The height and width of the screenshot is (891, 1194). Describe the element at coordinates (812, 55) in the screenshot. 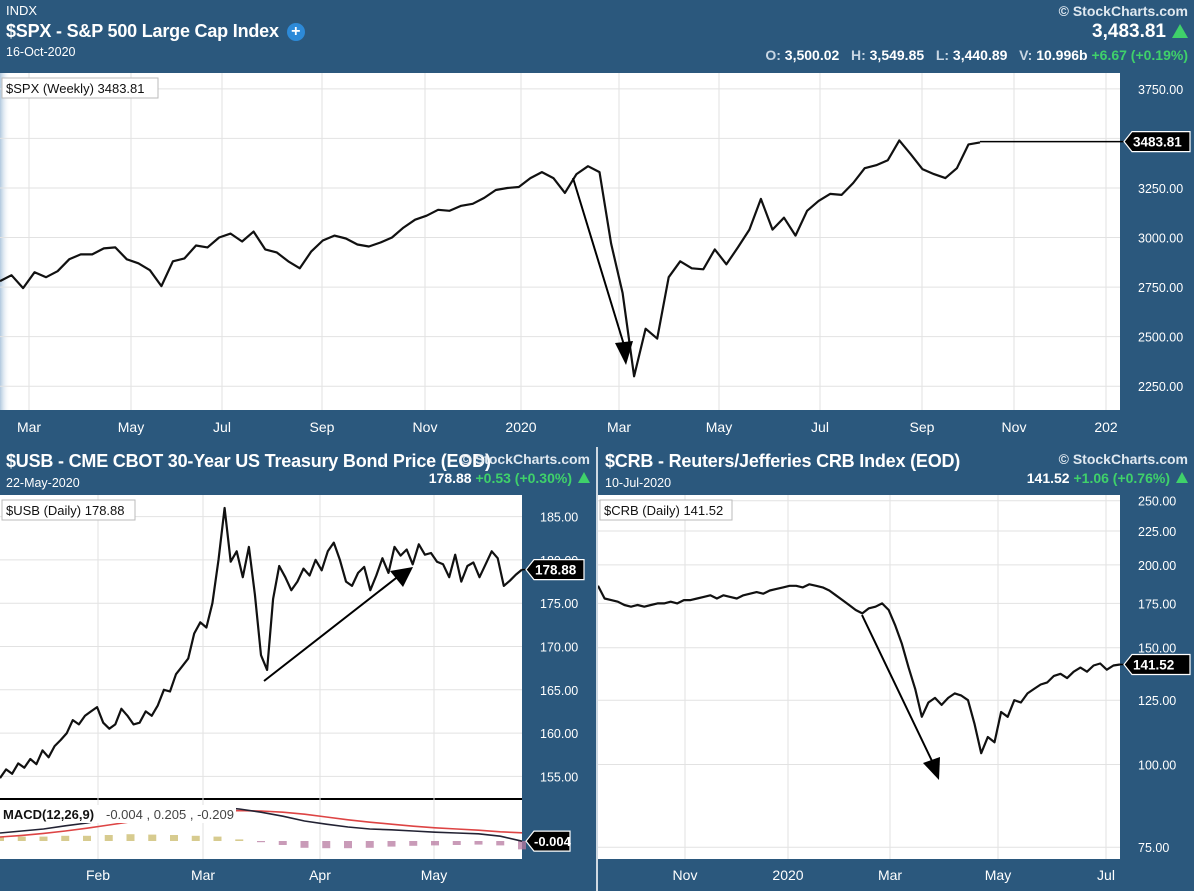

I see `open-value: 3,500.02` at that location.